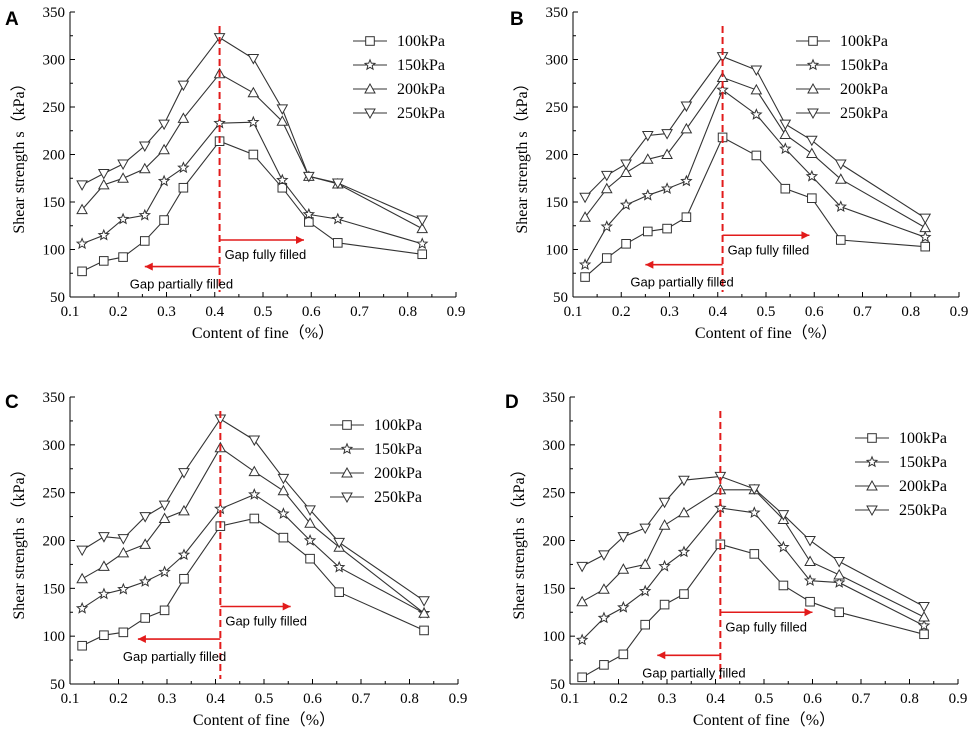  I want to click on legend-label: 200kPa, so click(398, 473).